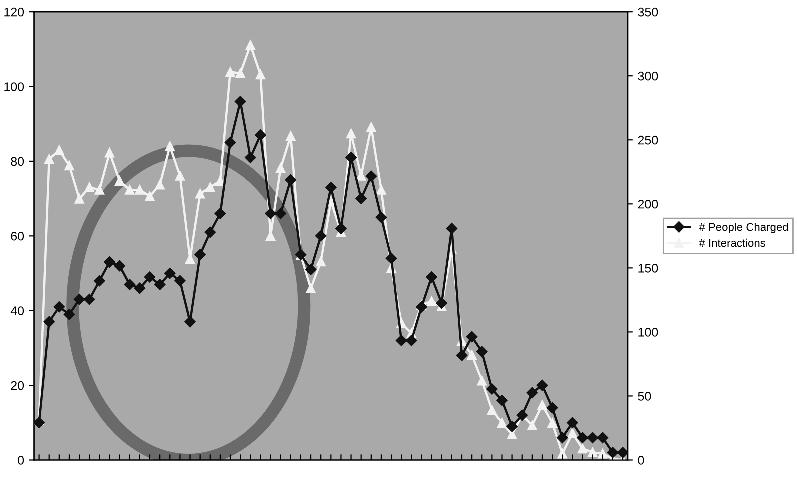 This screenshot has height=503, width=797. Describe the element at coordinates (648, 268) in the screenshot. I see `y2-tick-label: 150` at that location.